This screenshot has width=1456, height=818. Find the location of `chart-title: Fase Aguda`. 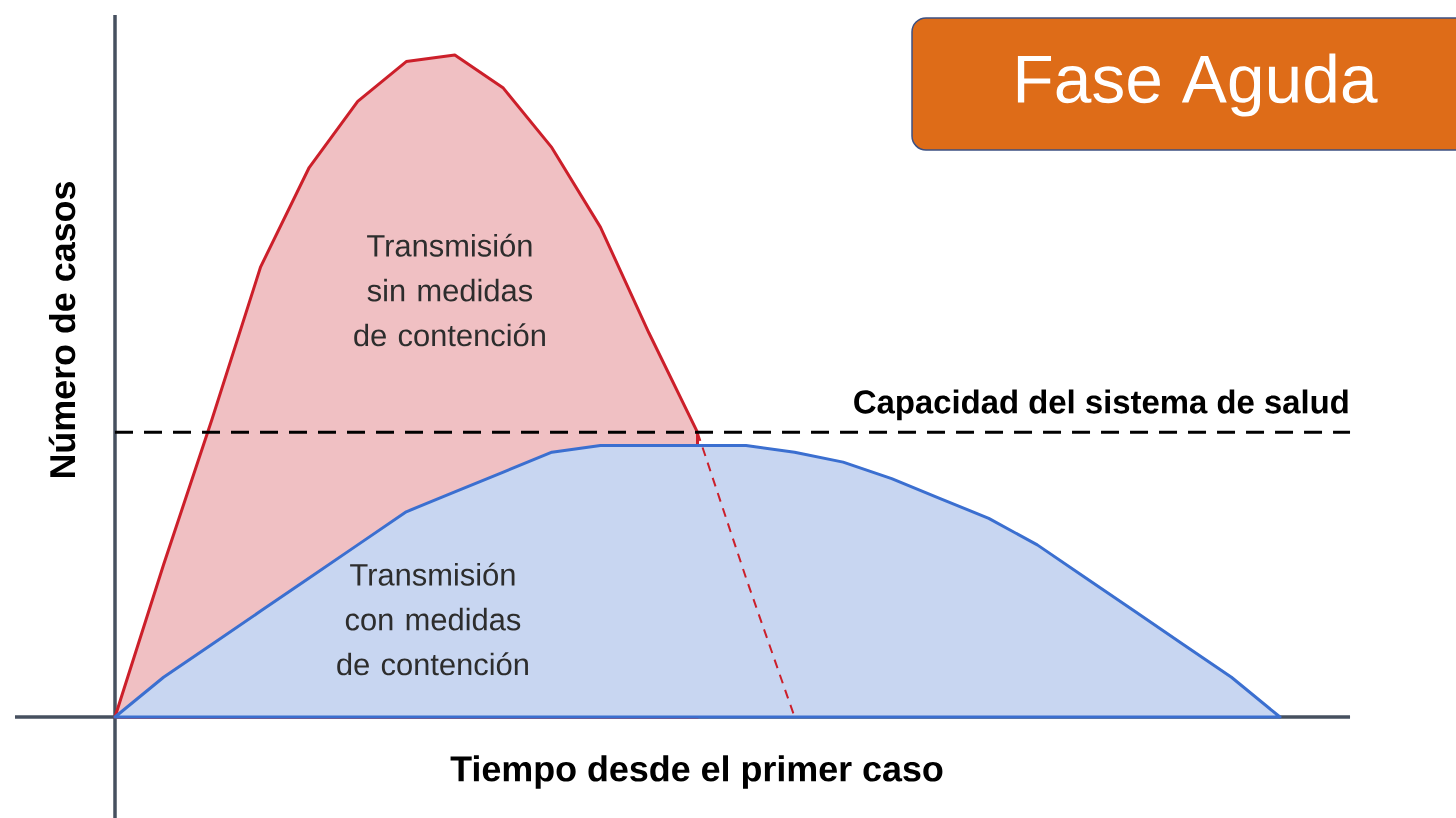

chart-title: Fase Aguda is located at coordinates (1197, 85).